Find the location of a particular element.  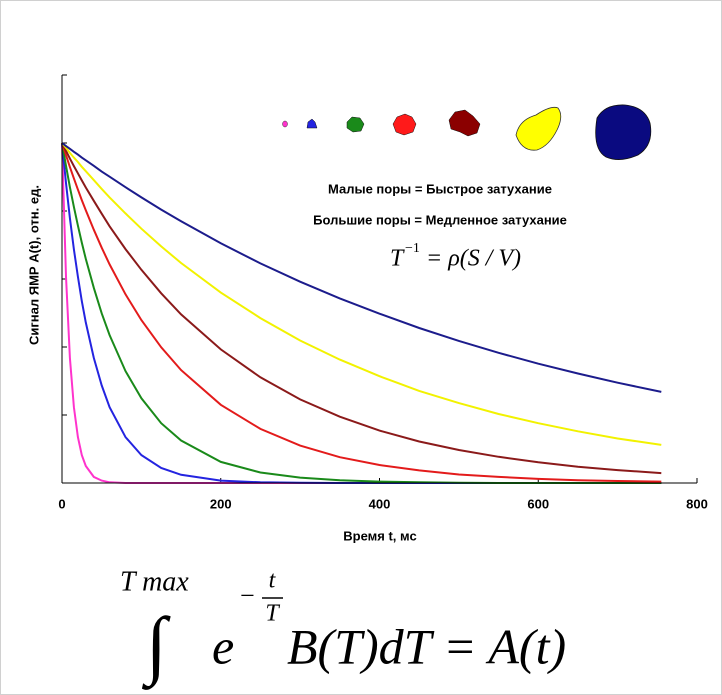

x-tick-label: 400 is located at coordinates (380, 503).